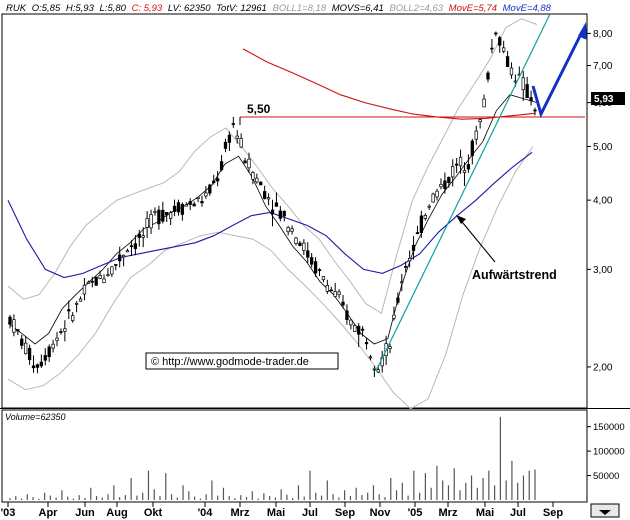 This screenshot has height=520, width=630. Describe the element at coordinates (85, 513) in the screenshot. I see `time-tick-label: Jun` at that location.